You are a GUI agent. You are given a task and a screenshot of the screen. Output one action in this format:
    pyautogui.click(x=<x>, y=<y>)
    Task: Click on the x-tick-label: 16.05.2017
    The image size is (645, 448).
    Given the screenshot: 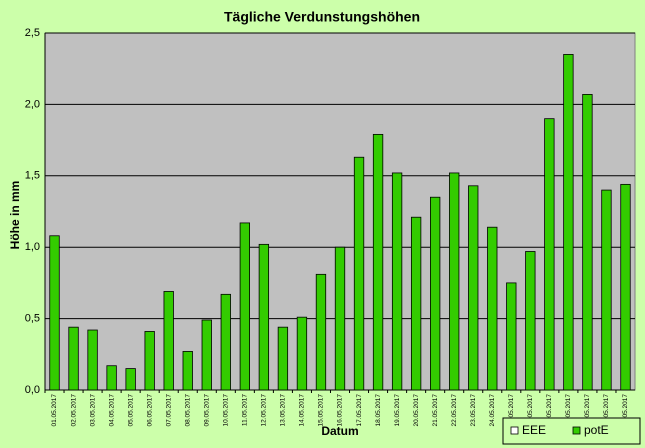 What is the action you would take?
    pyautogui.click(x=340, y=410)
    